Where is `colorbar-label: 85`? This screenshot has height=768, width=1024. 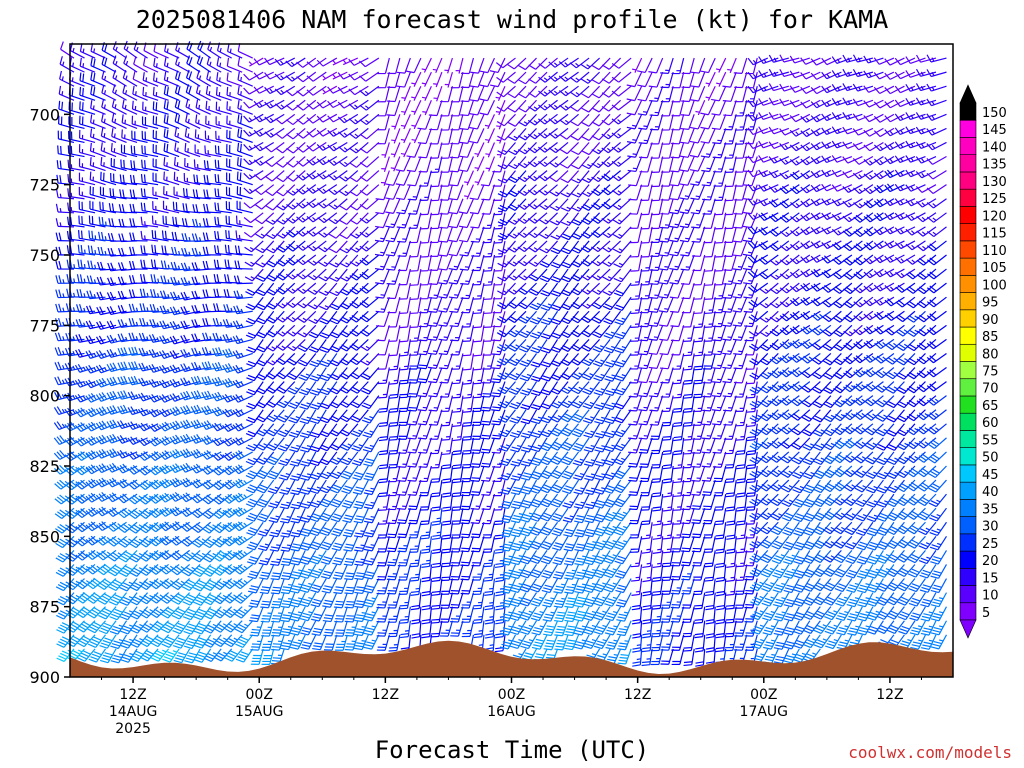
colorbar-label: 85 is located at coordinates (990, 337).